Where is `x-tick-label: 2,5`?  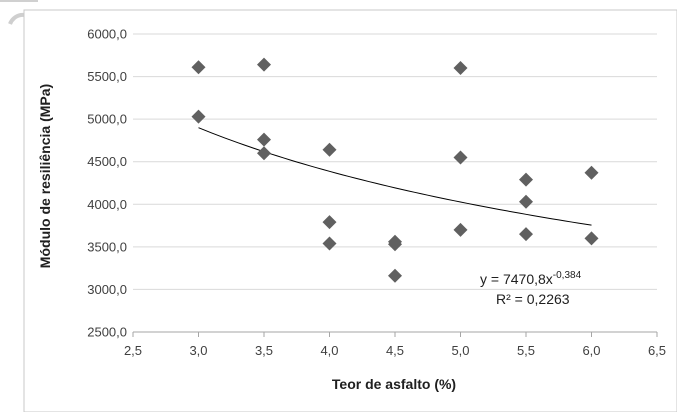
x-tick-label: 2,5 is located at coordinates (133, 350).